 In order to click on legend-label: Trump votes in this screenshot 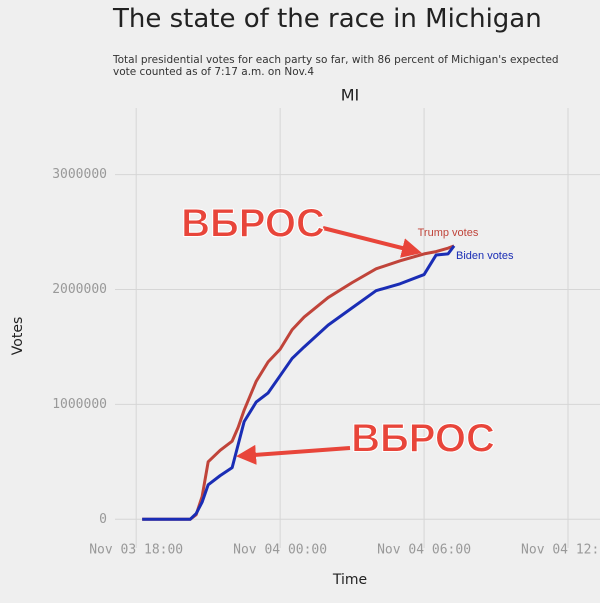, I will do `click(448, 233)`.